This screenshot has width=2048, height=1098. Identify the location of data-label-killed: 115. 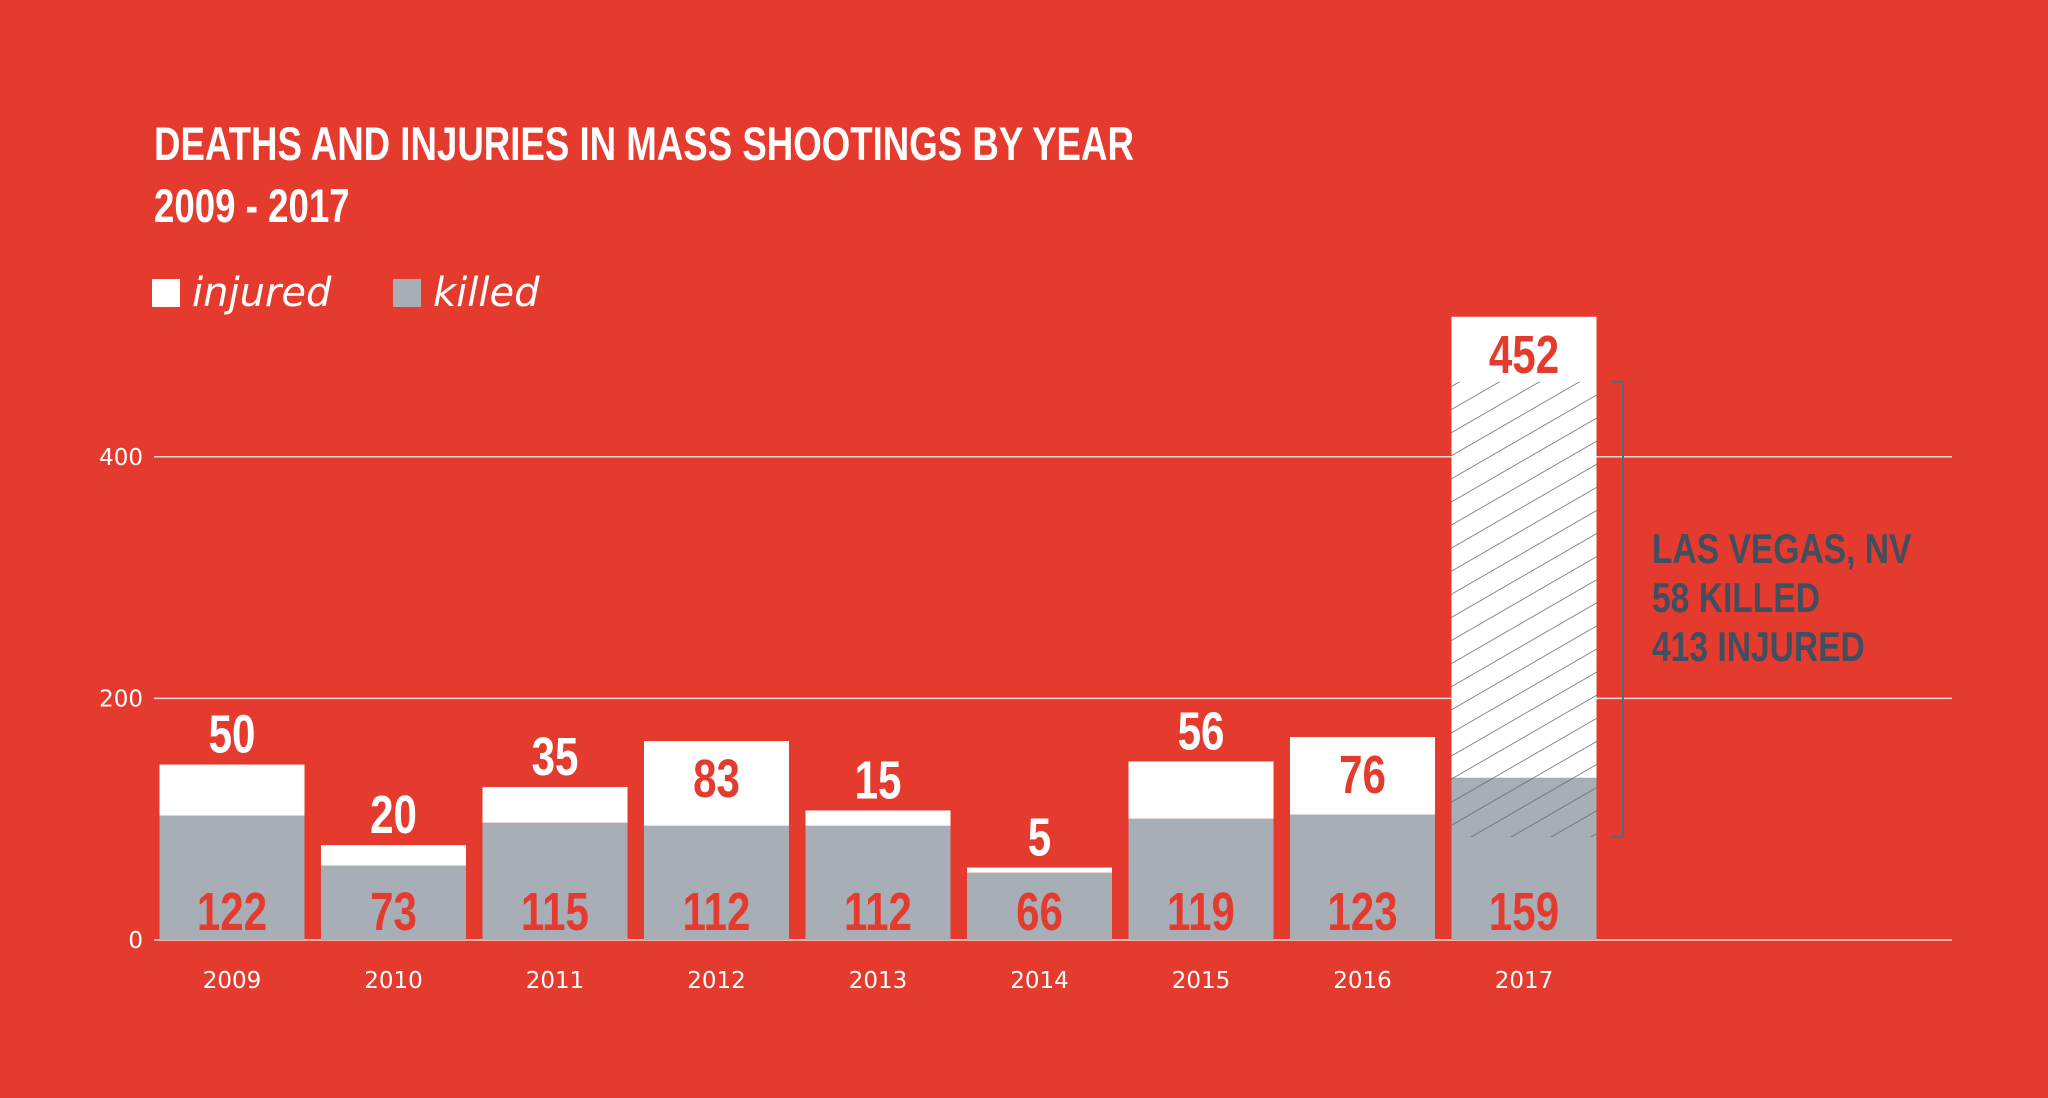
(555, 912).